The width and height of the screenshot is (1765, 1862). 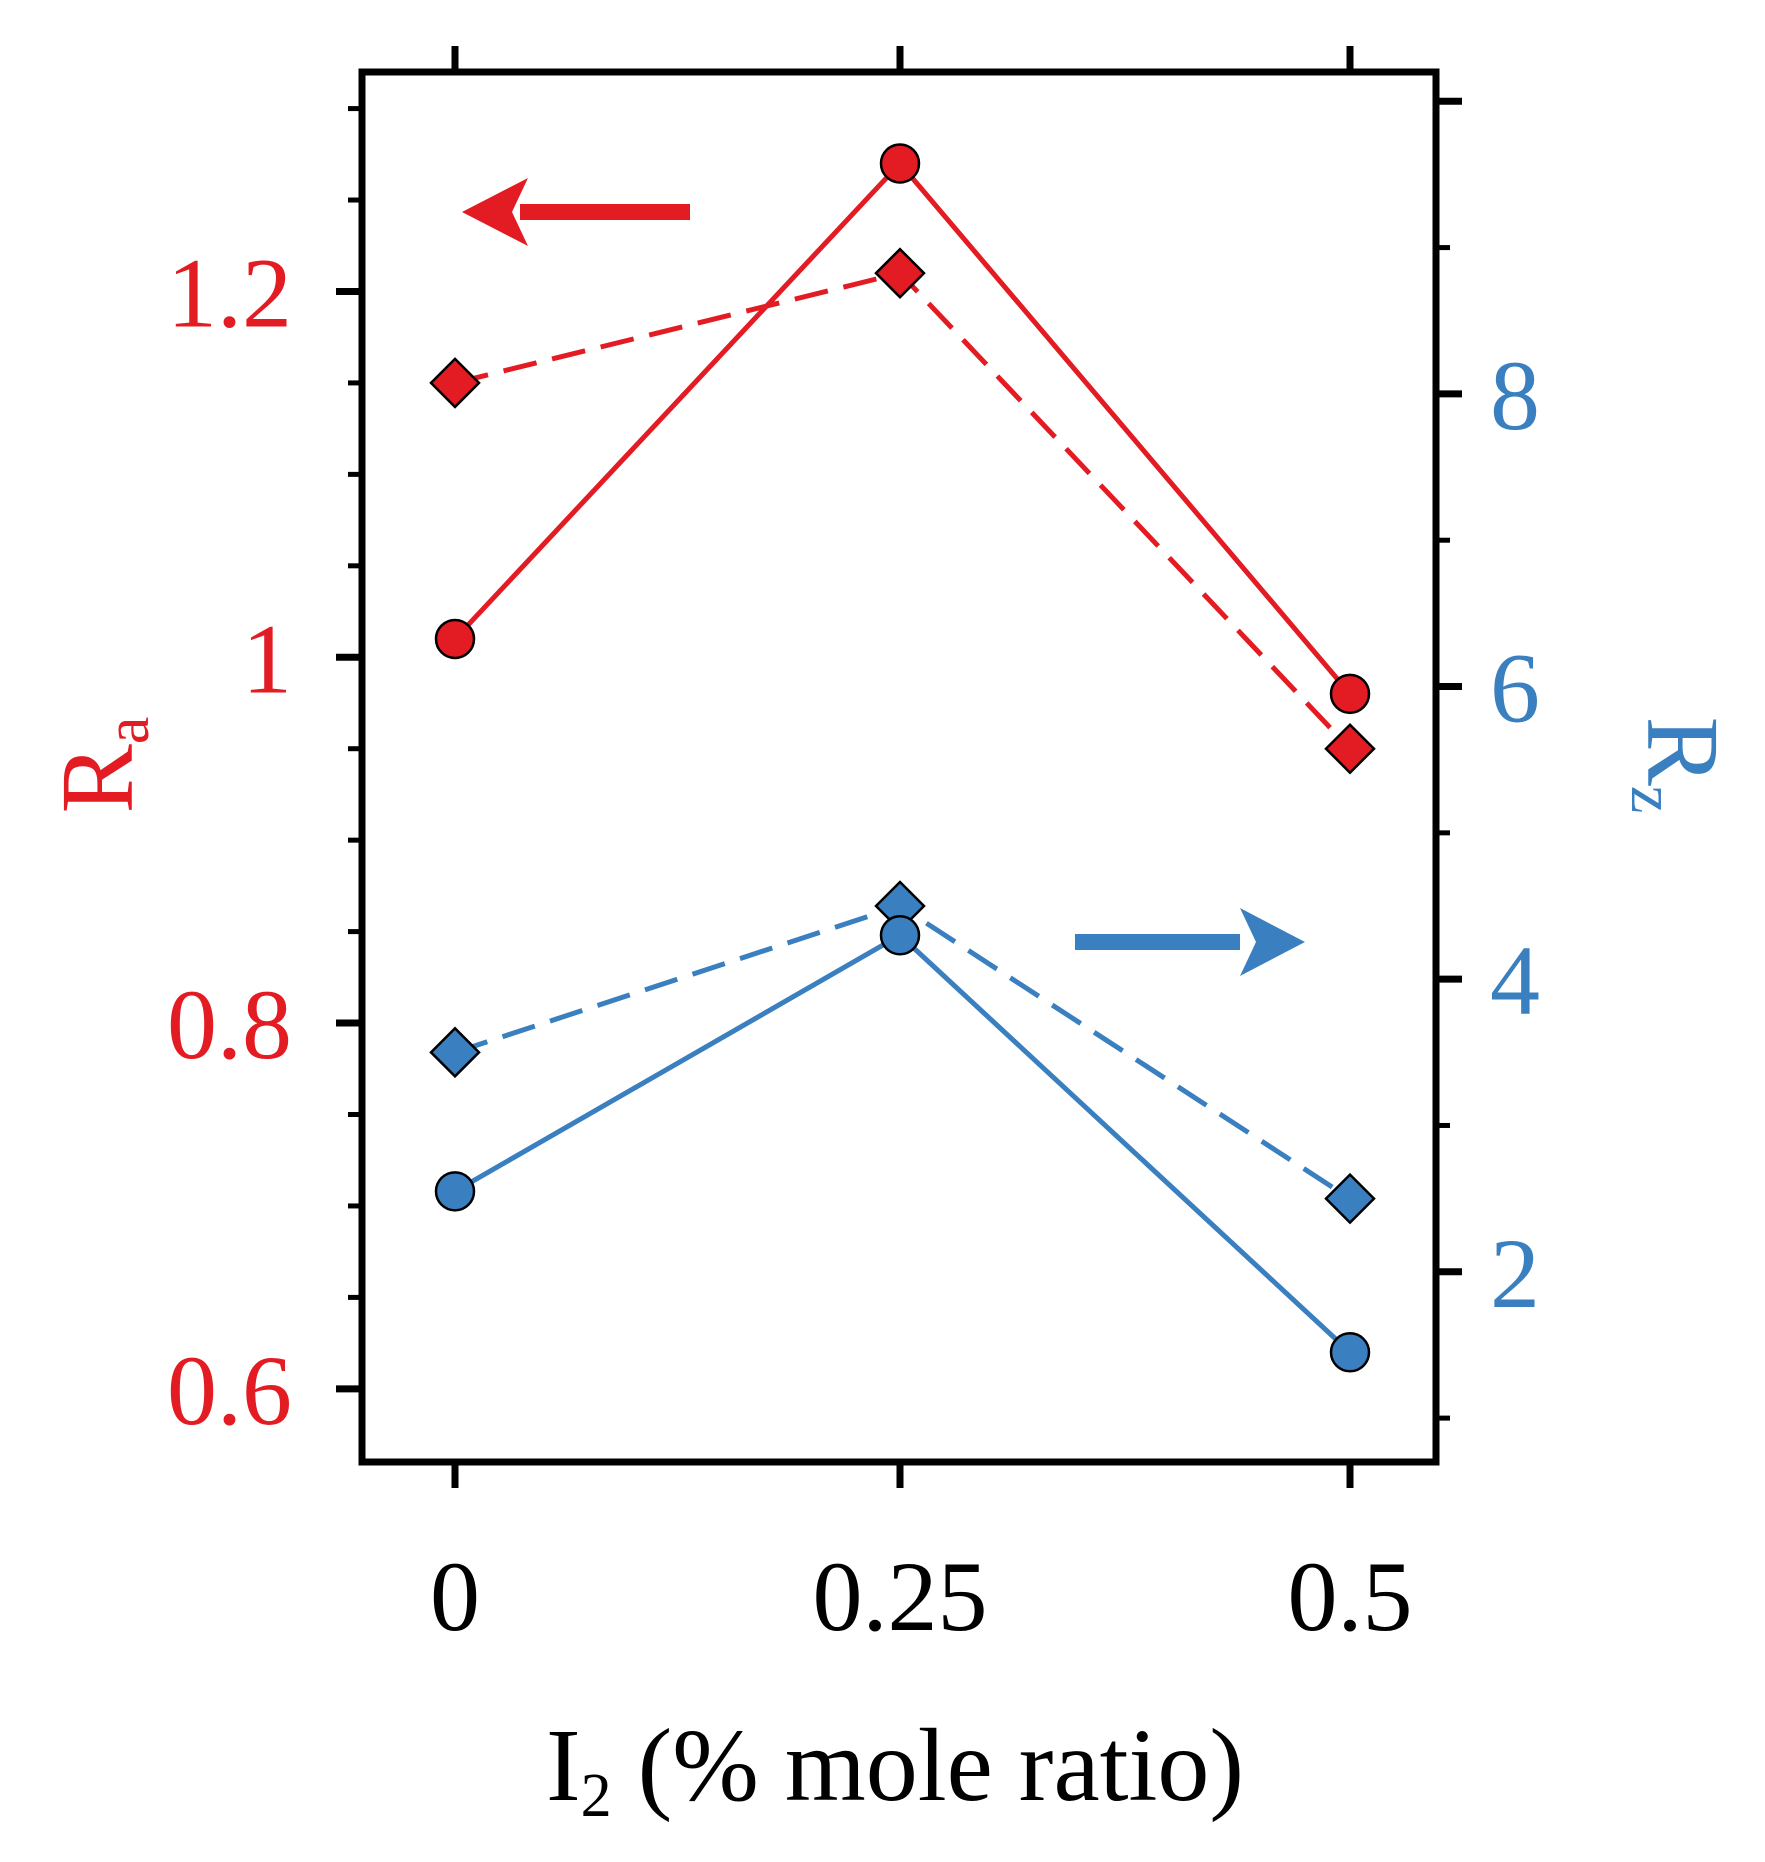 What do you see at coordinates (229, 1390) in the screenshot?
I see `y-left-tick-label: 0.6` at bounding box center [229, 1390].